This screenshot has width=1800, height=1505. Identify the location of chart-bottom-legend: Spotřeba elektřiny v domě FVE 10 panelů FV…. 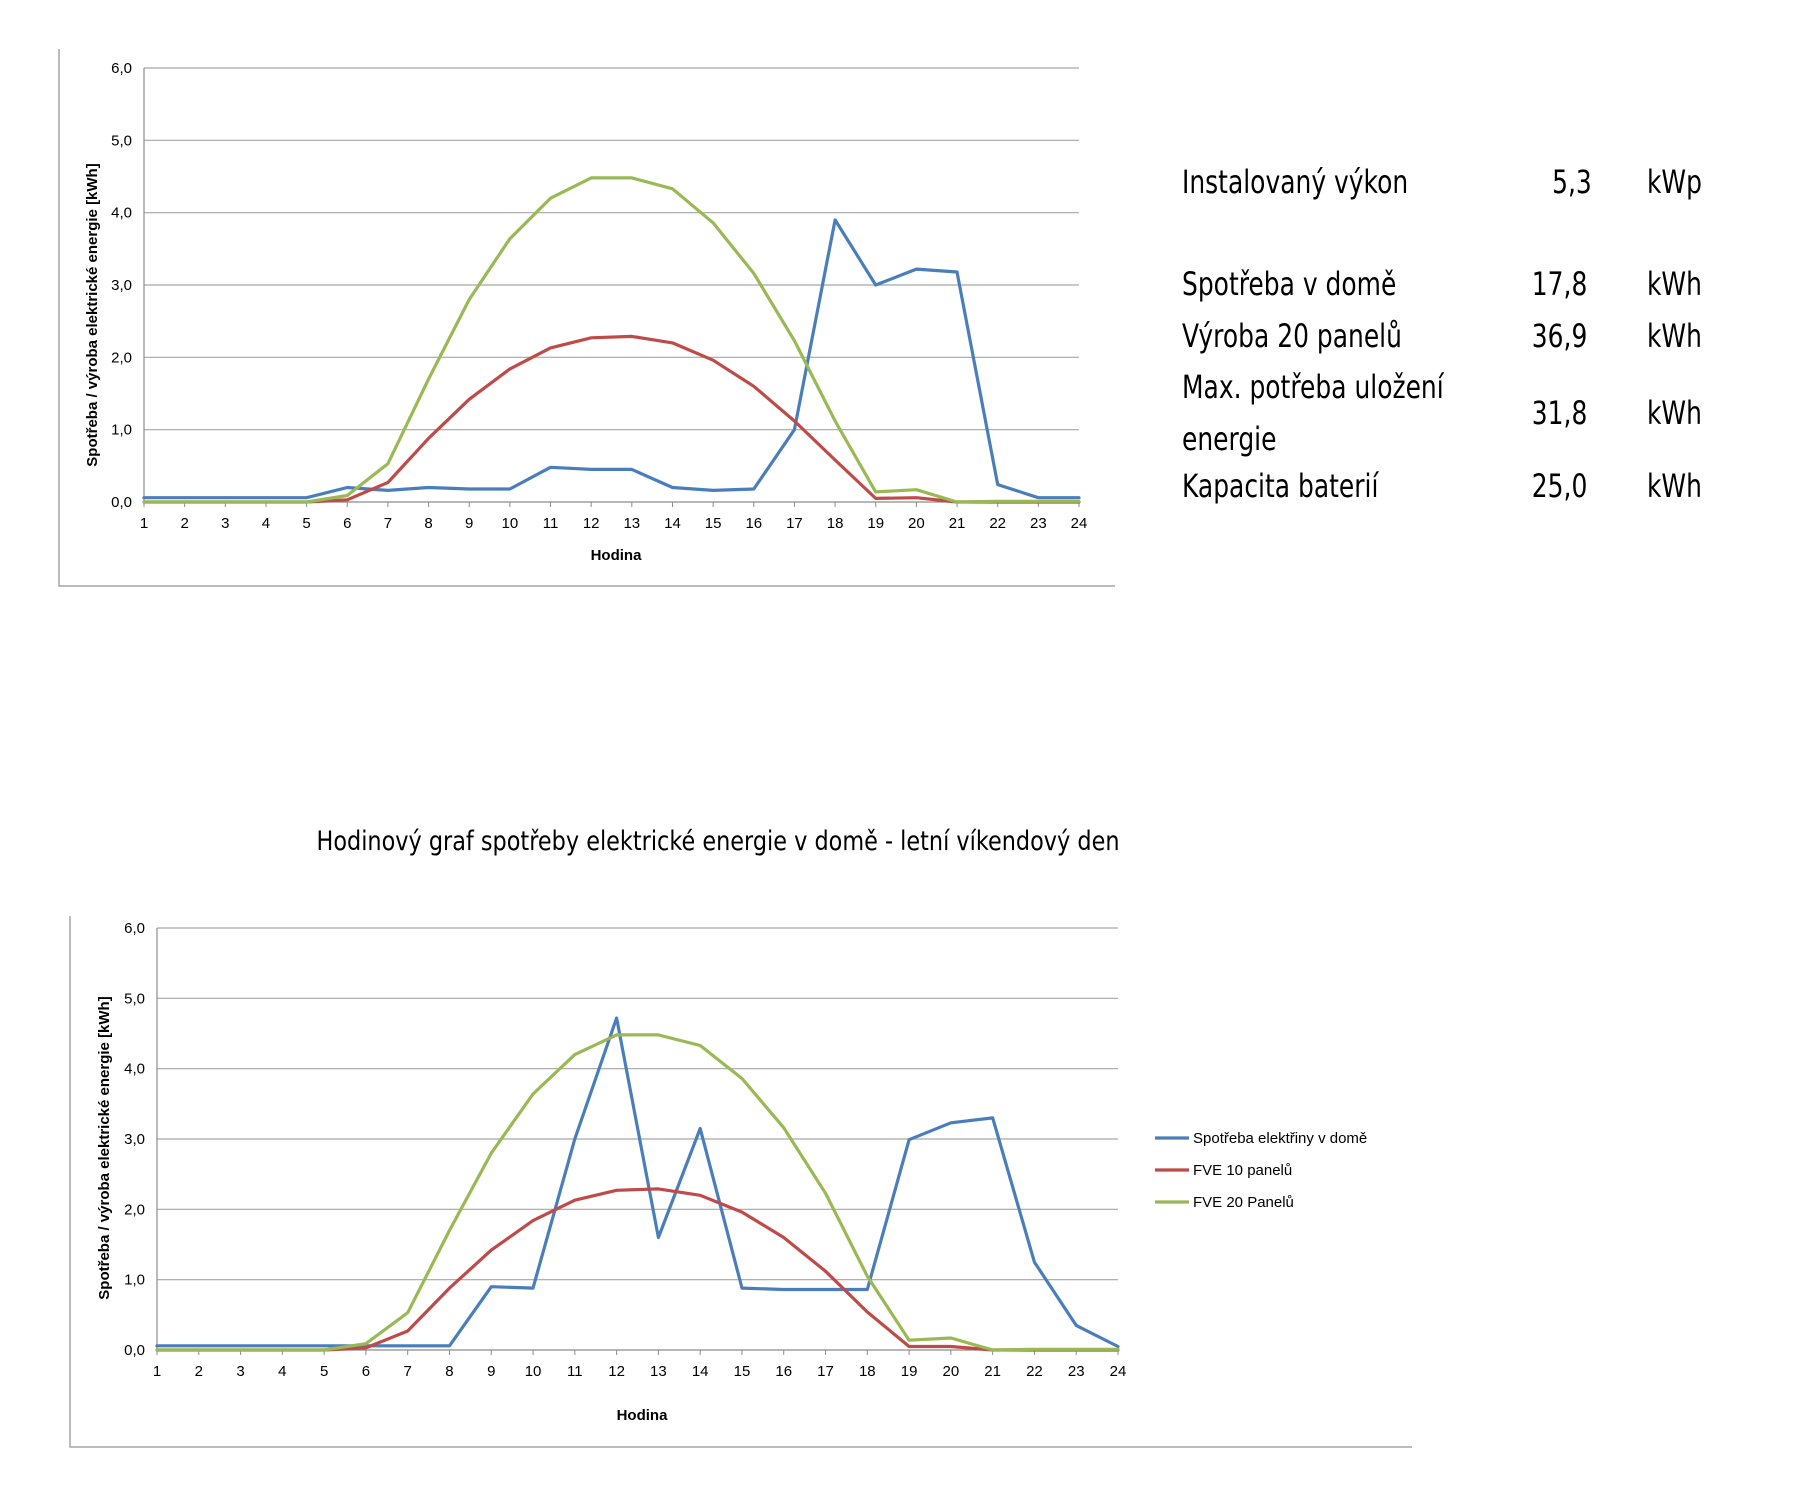
(1261, 1170).